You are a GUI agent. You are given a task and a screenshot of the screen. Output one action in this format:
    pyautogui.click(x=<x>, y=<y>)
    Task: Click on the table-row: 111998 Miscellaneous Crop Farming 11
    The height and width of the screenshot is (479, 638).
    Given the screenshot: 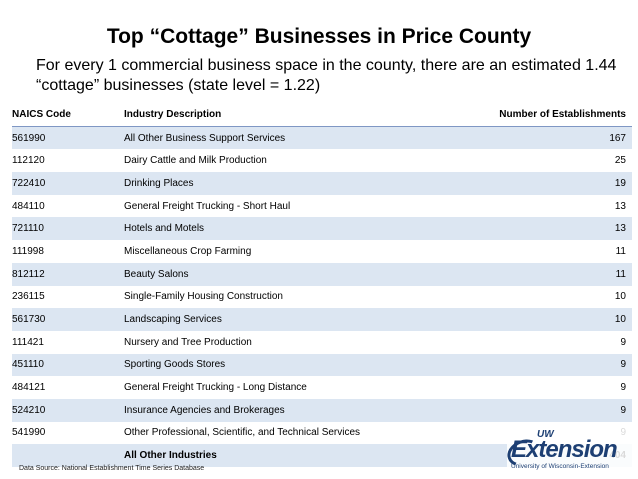 What is the action you would take?
    pyautogui.click(x=322, y=251)
    